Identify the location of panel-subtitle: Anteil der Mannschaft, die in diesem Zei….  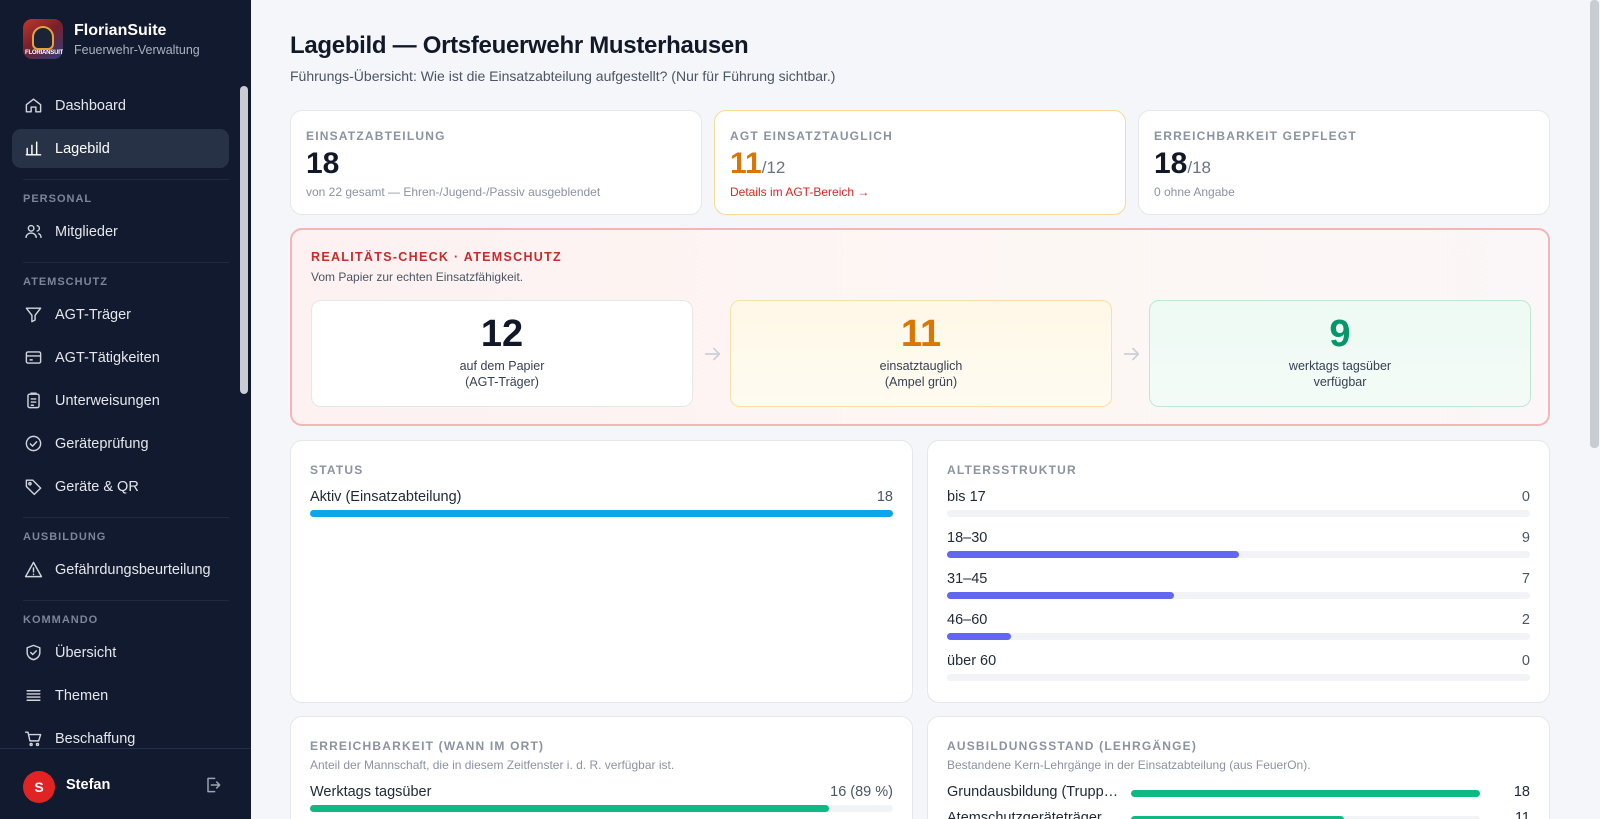
(492, 765).